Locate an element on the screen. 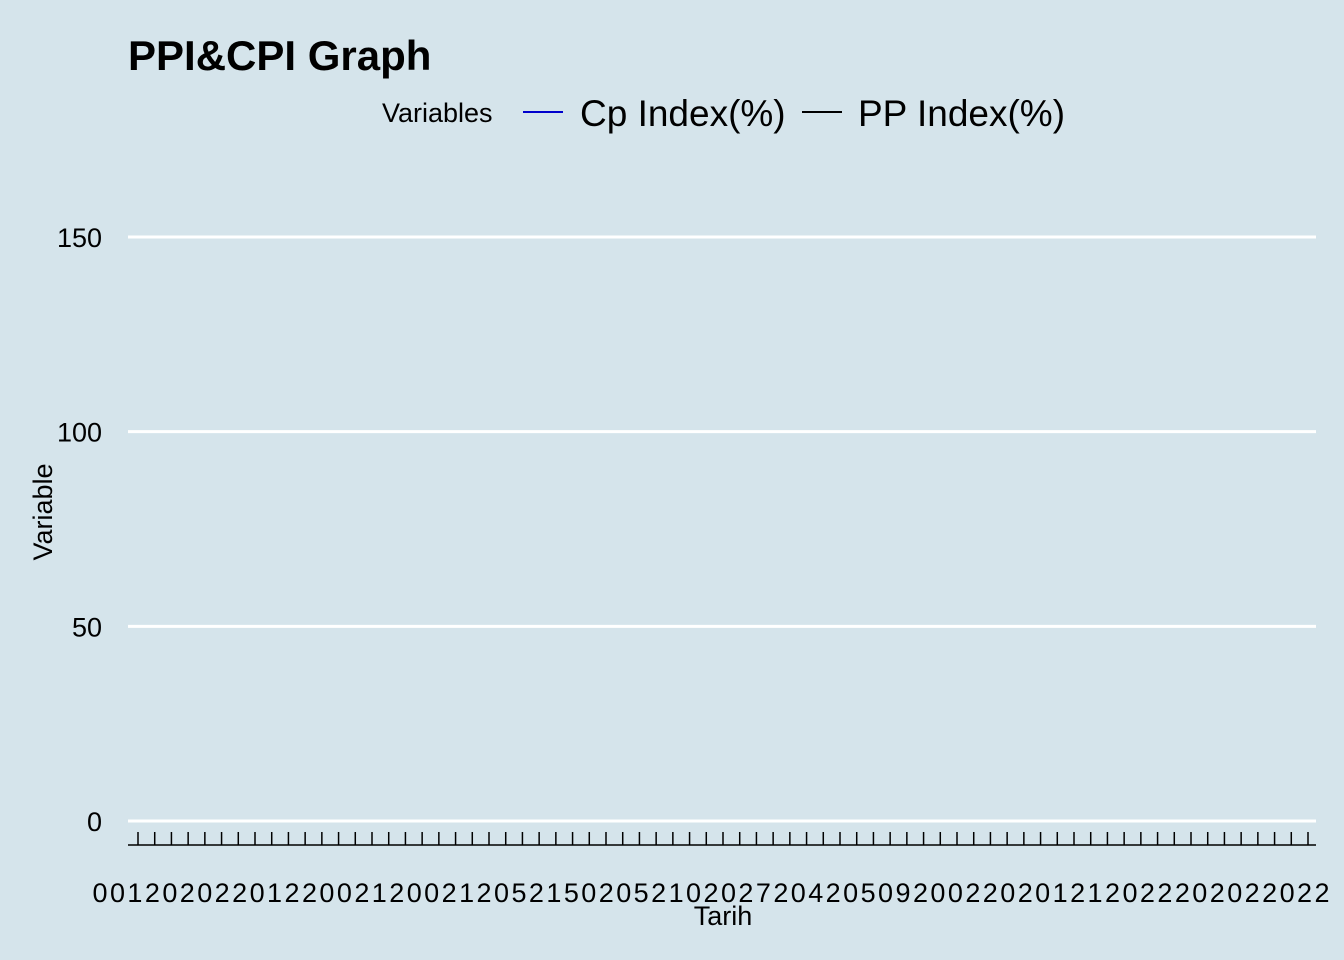 The height and width of the screenshot is (960, 1344). x-tick-label: 7 is located at coordinates (763, 893).